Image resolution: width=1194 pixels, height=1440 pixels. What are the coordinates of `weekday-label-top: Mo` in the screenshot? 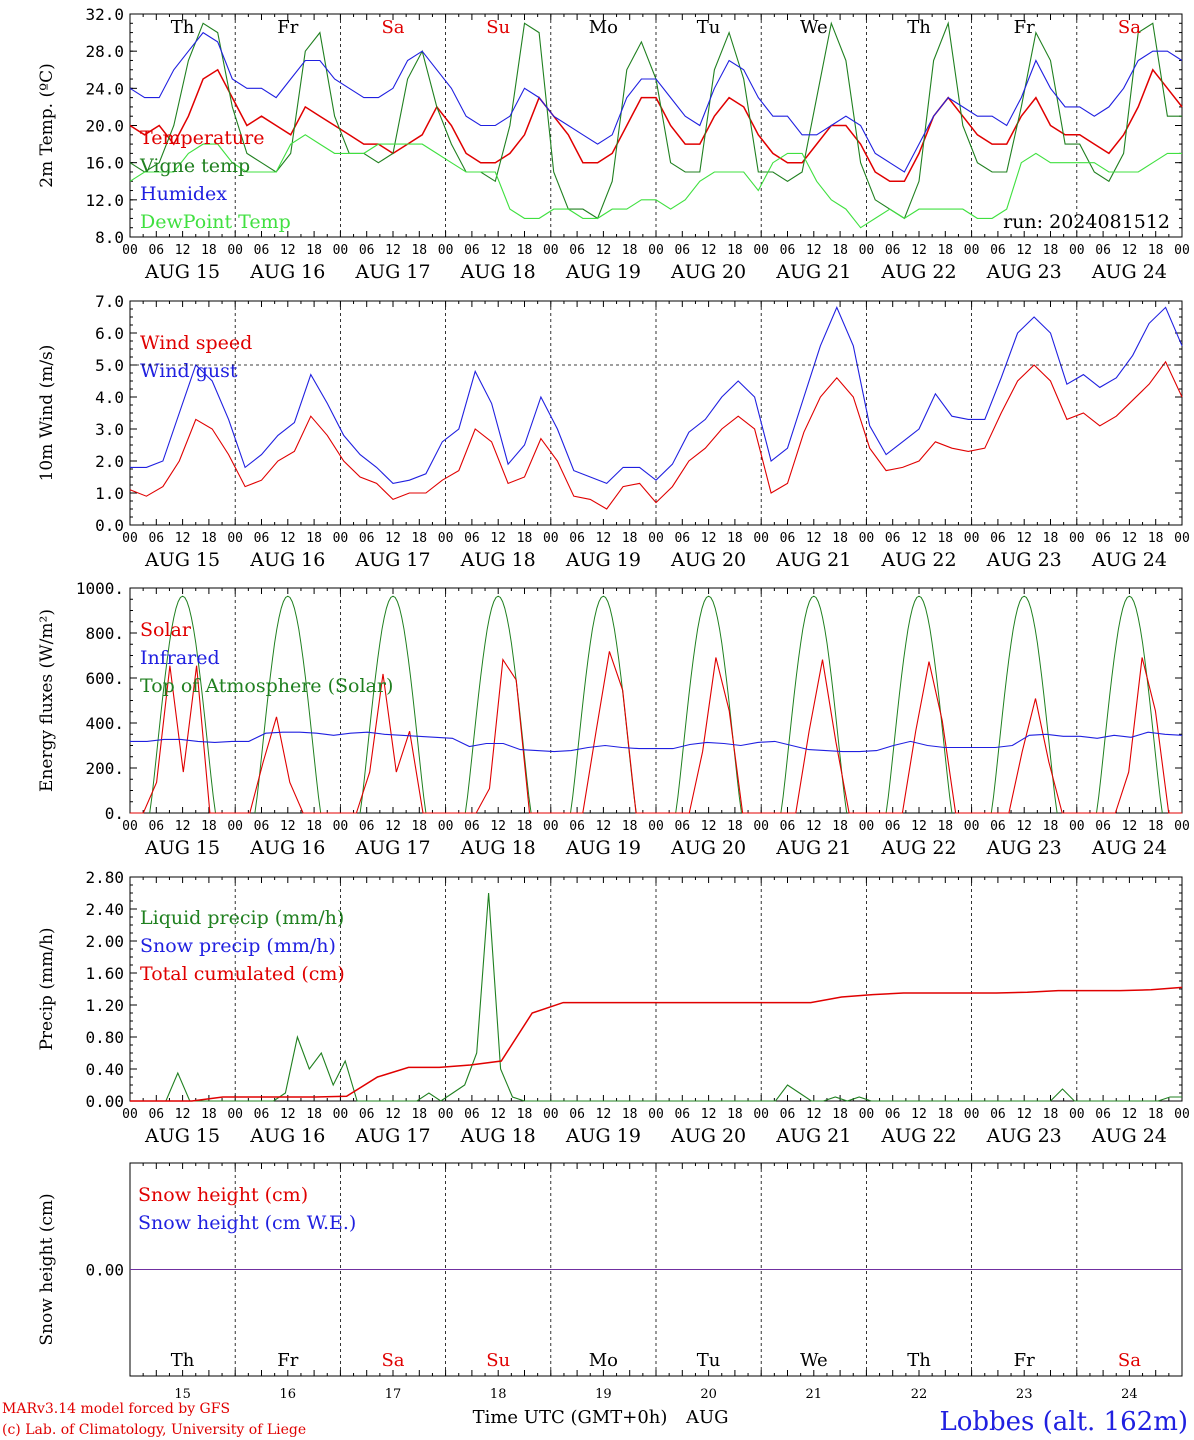 It's located at (603, 27).